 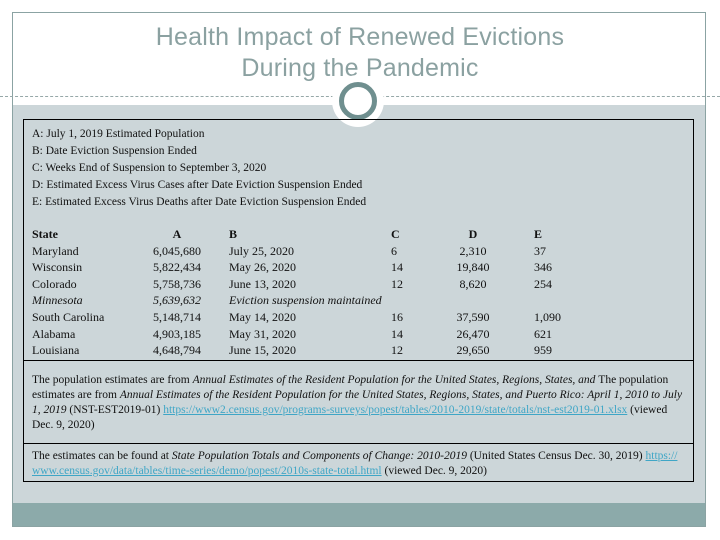 I want to click on cell-d: 8,620, so click(x=473, y=283).